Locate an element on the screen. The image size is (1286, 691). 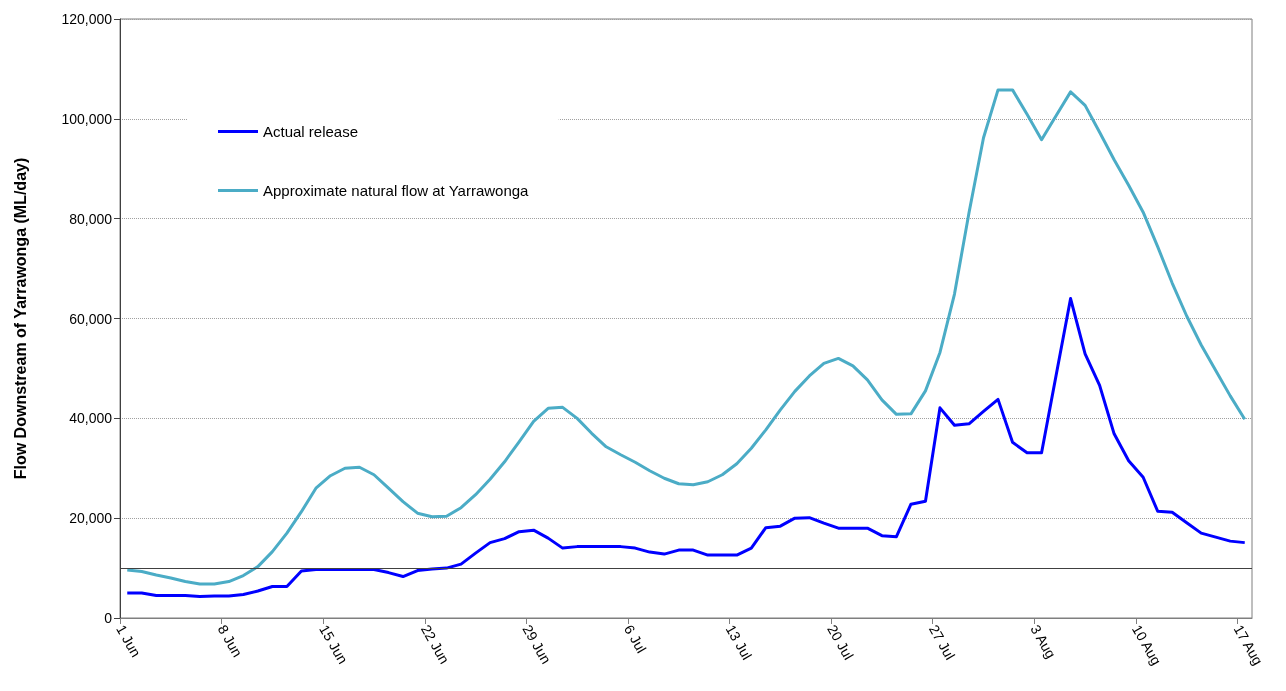
y-tick-label: 20,000 is located at coordinates (91, 518).